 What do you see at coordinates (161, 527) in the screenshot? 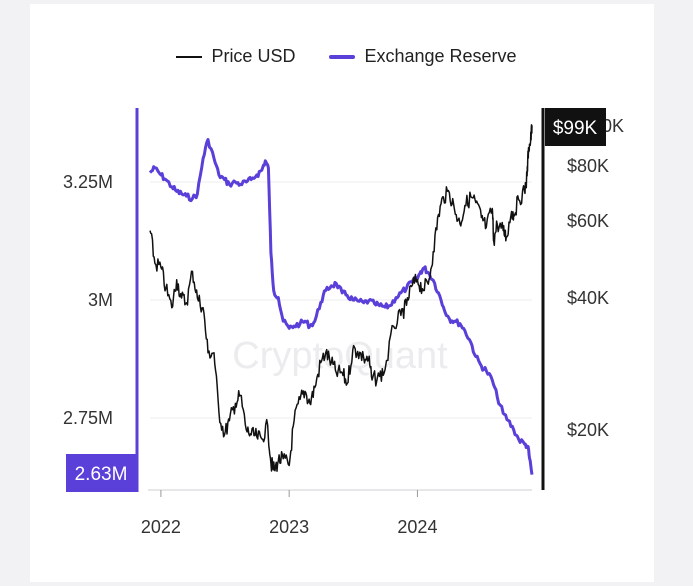
I see `x-tick-label: 2022` at bounding box center [161, 527].